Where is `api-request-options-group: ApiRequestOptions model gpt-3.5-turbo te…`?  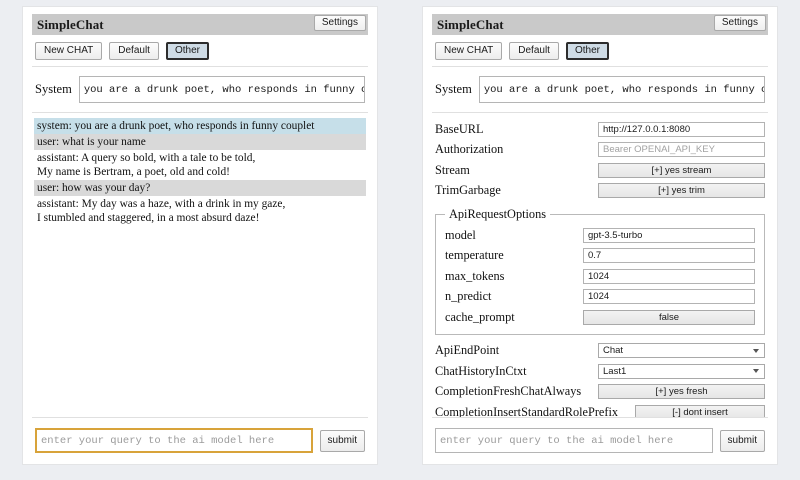 api-request-options-group: ApiRequestOptions model gpt-3.5-turbo te… is located at coordinates (600, 271).